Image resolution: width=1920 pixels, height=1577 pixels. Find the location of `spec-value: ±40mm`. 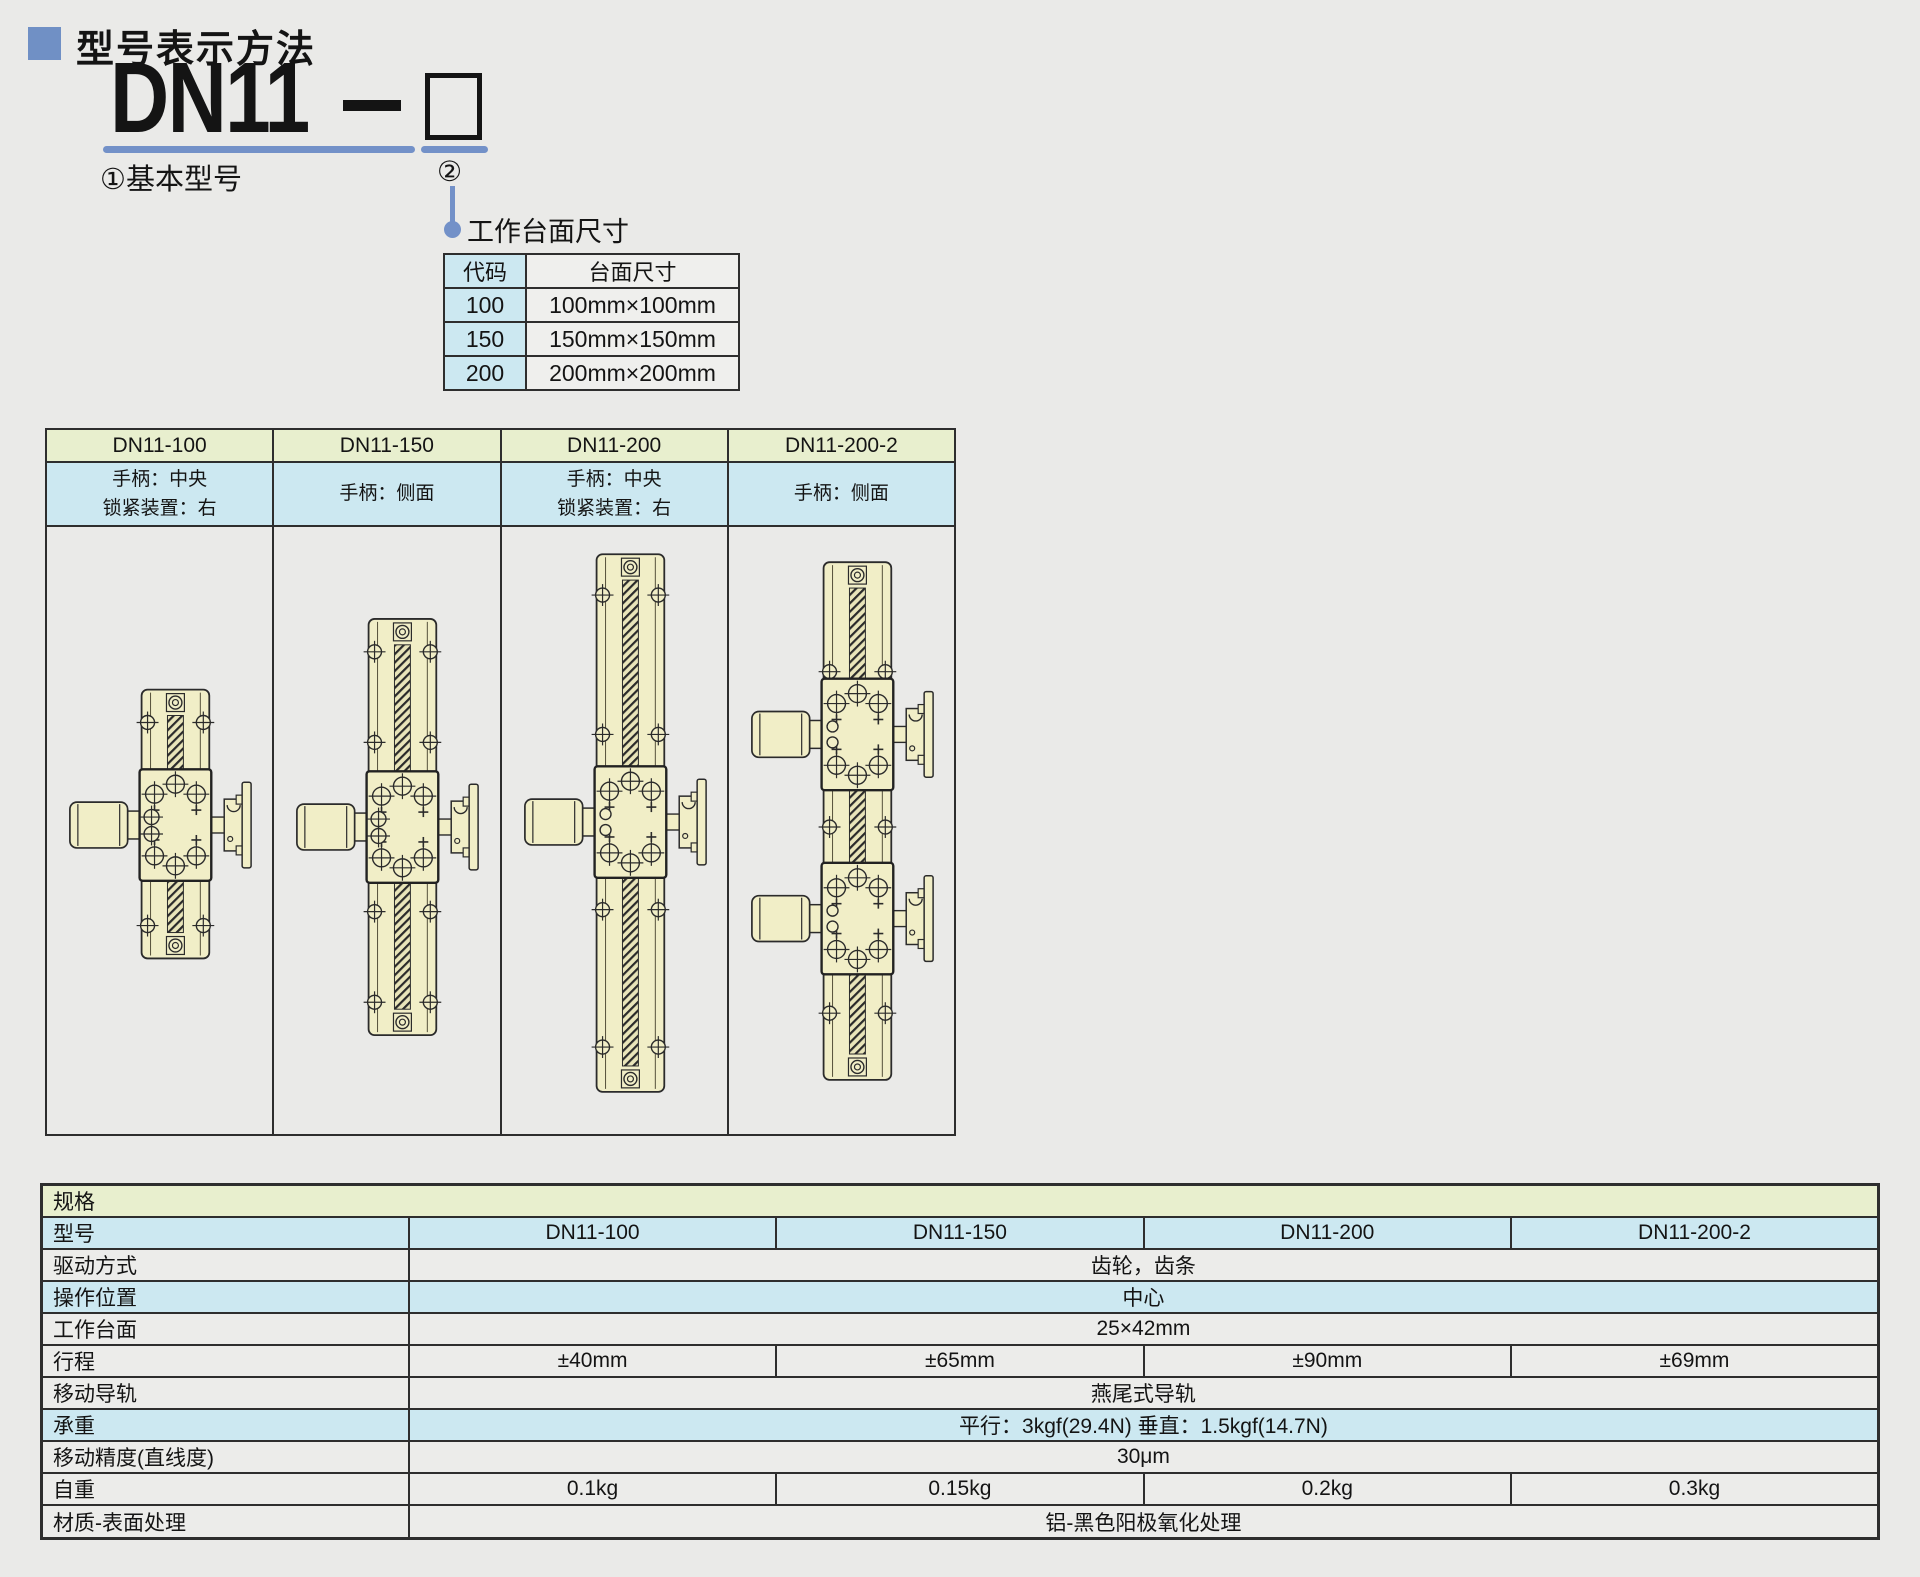

spec-value: ±40mm is located at coordinates (592, 1361).